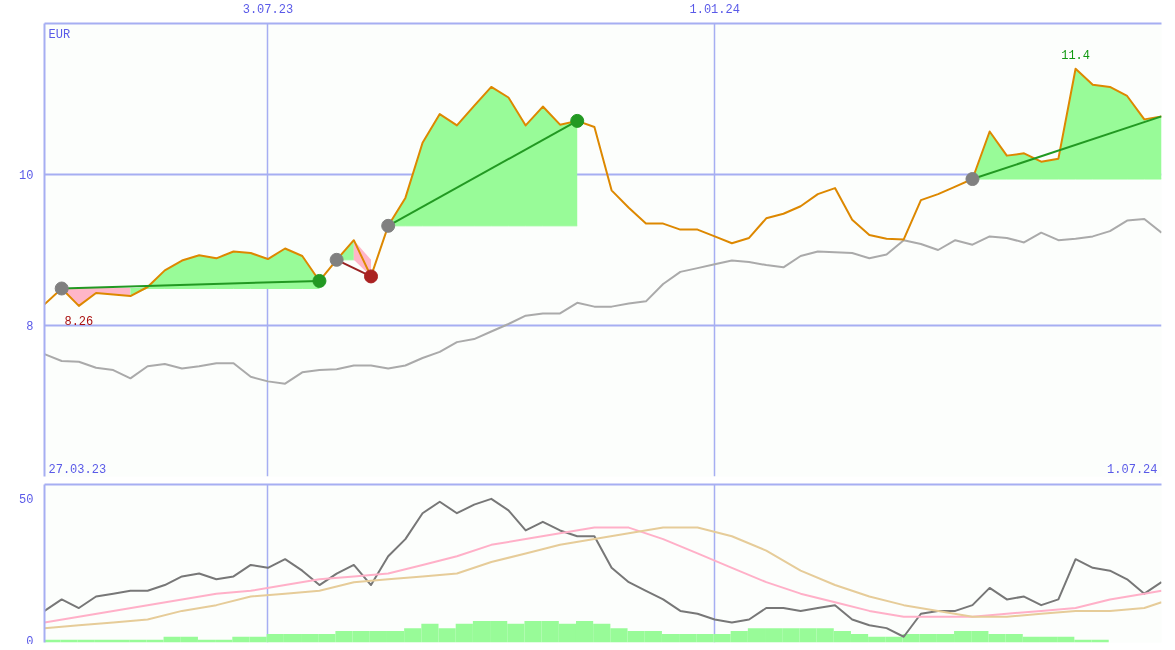 This screenshot has height=650, width=1175. I want to click on x-tick-label: 3.07.23, so click(268, 9).